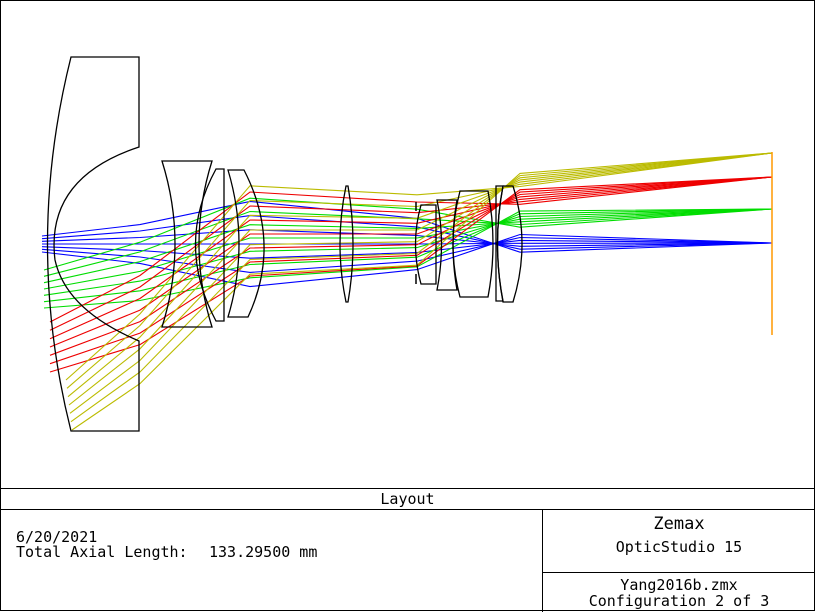  Describe the element at coordinates (679, 601) in the screenshot. I see `configuration-label: Configuration 2 of 3` at that location.